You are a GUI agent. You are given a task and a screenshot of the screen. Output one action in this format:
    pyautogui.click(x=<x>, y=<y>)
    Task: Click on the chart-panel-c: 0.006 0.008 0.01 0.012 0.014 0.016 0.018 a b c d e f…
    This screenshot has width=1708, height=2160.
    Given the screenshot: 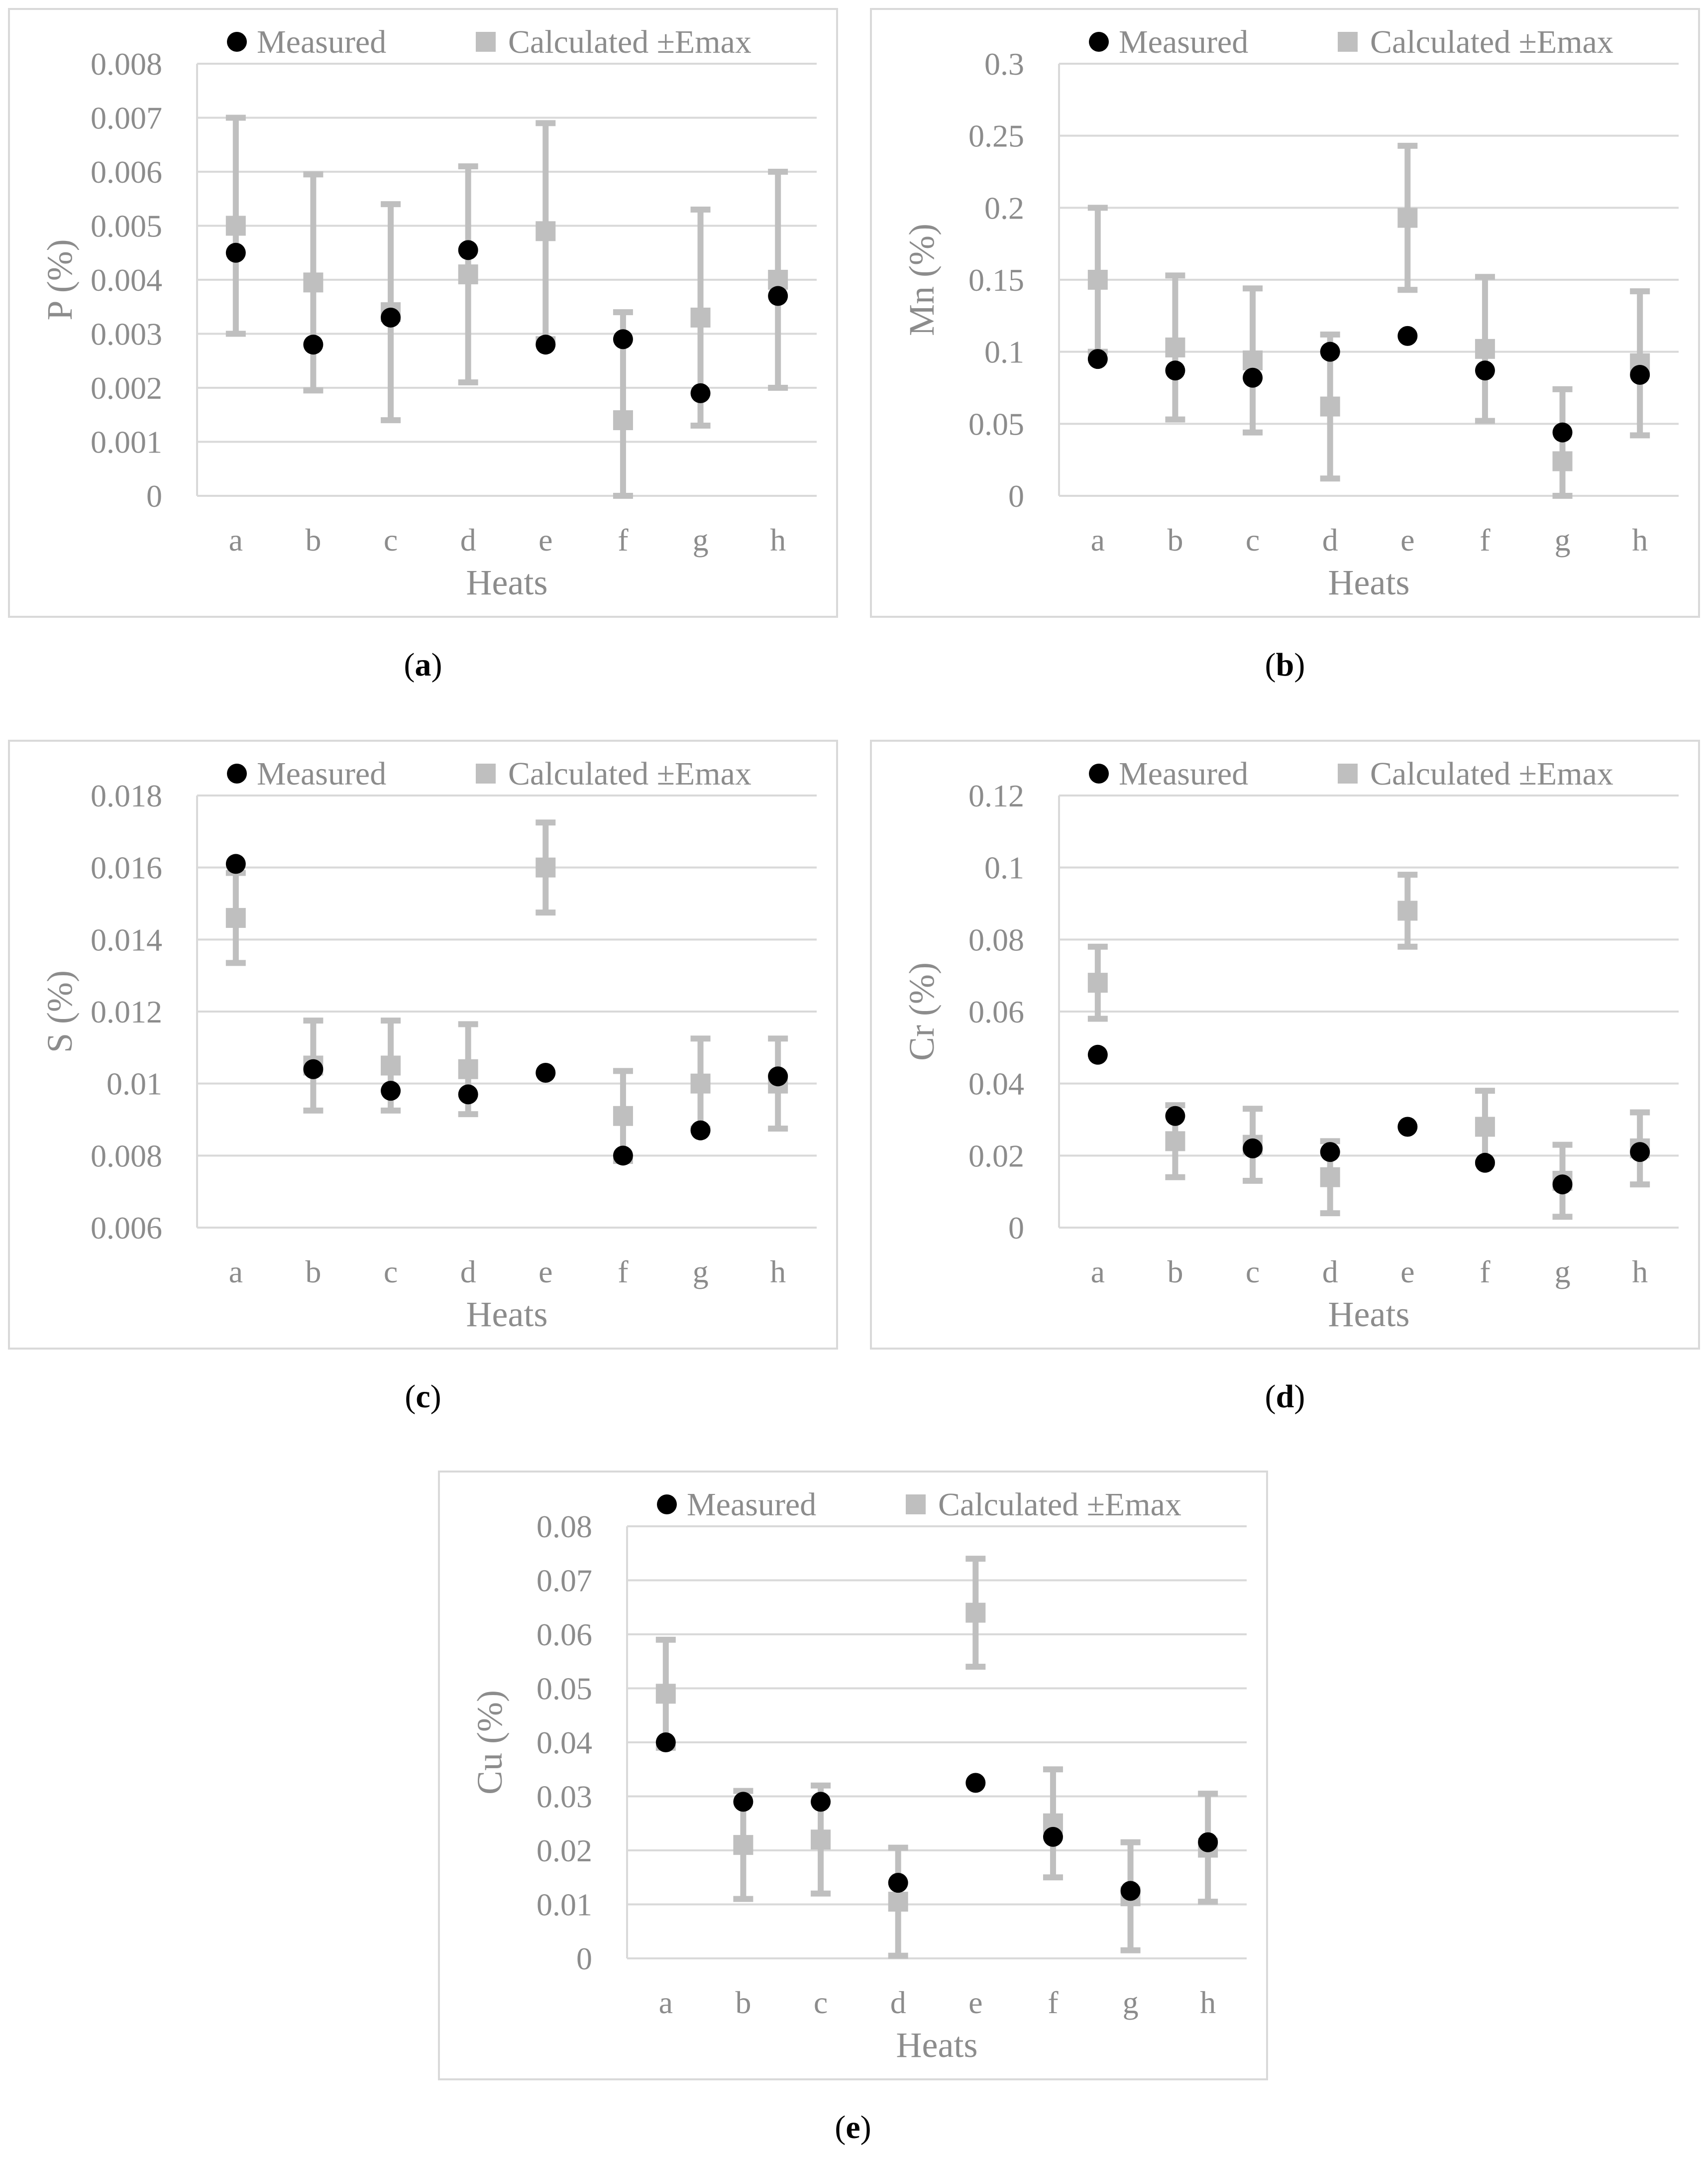 What is the action you would take?
    pyautogui.click(x=423, y=1045)
    